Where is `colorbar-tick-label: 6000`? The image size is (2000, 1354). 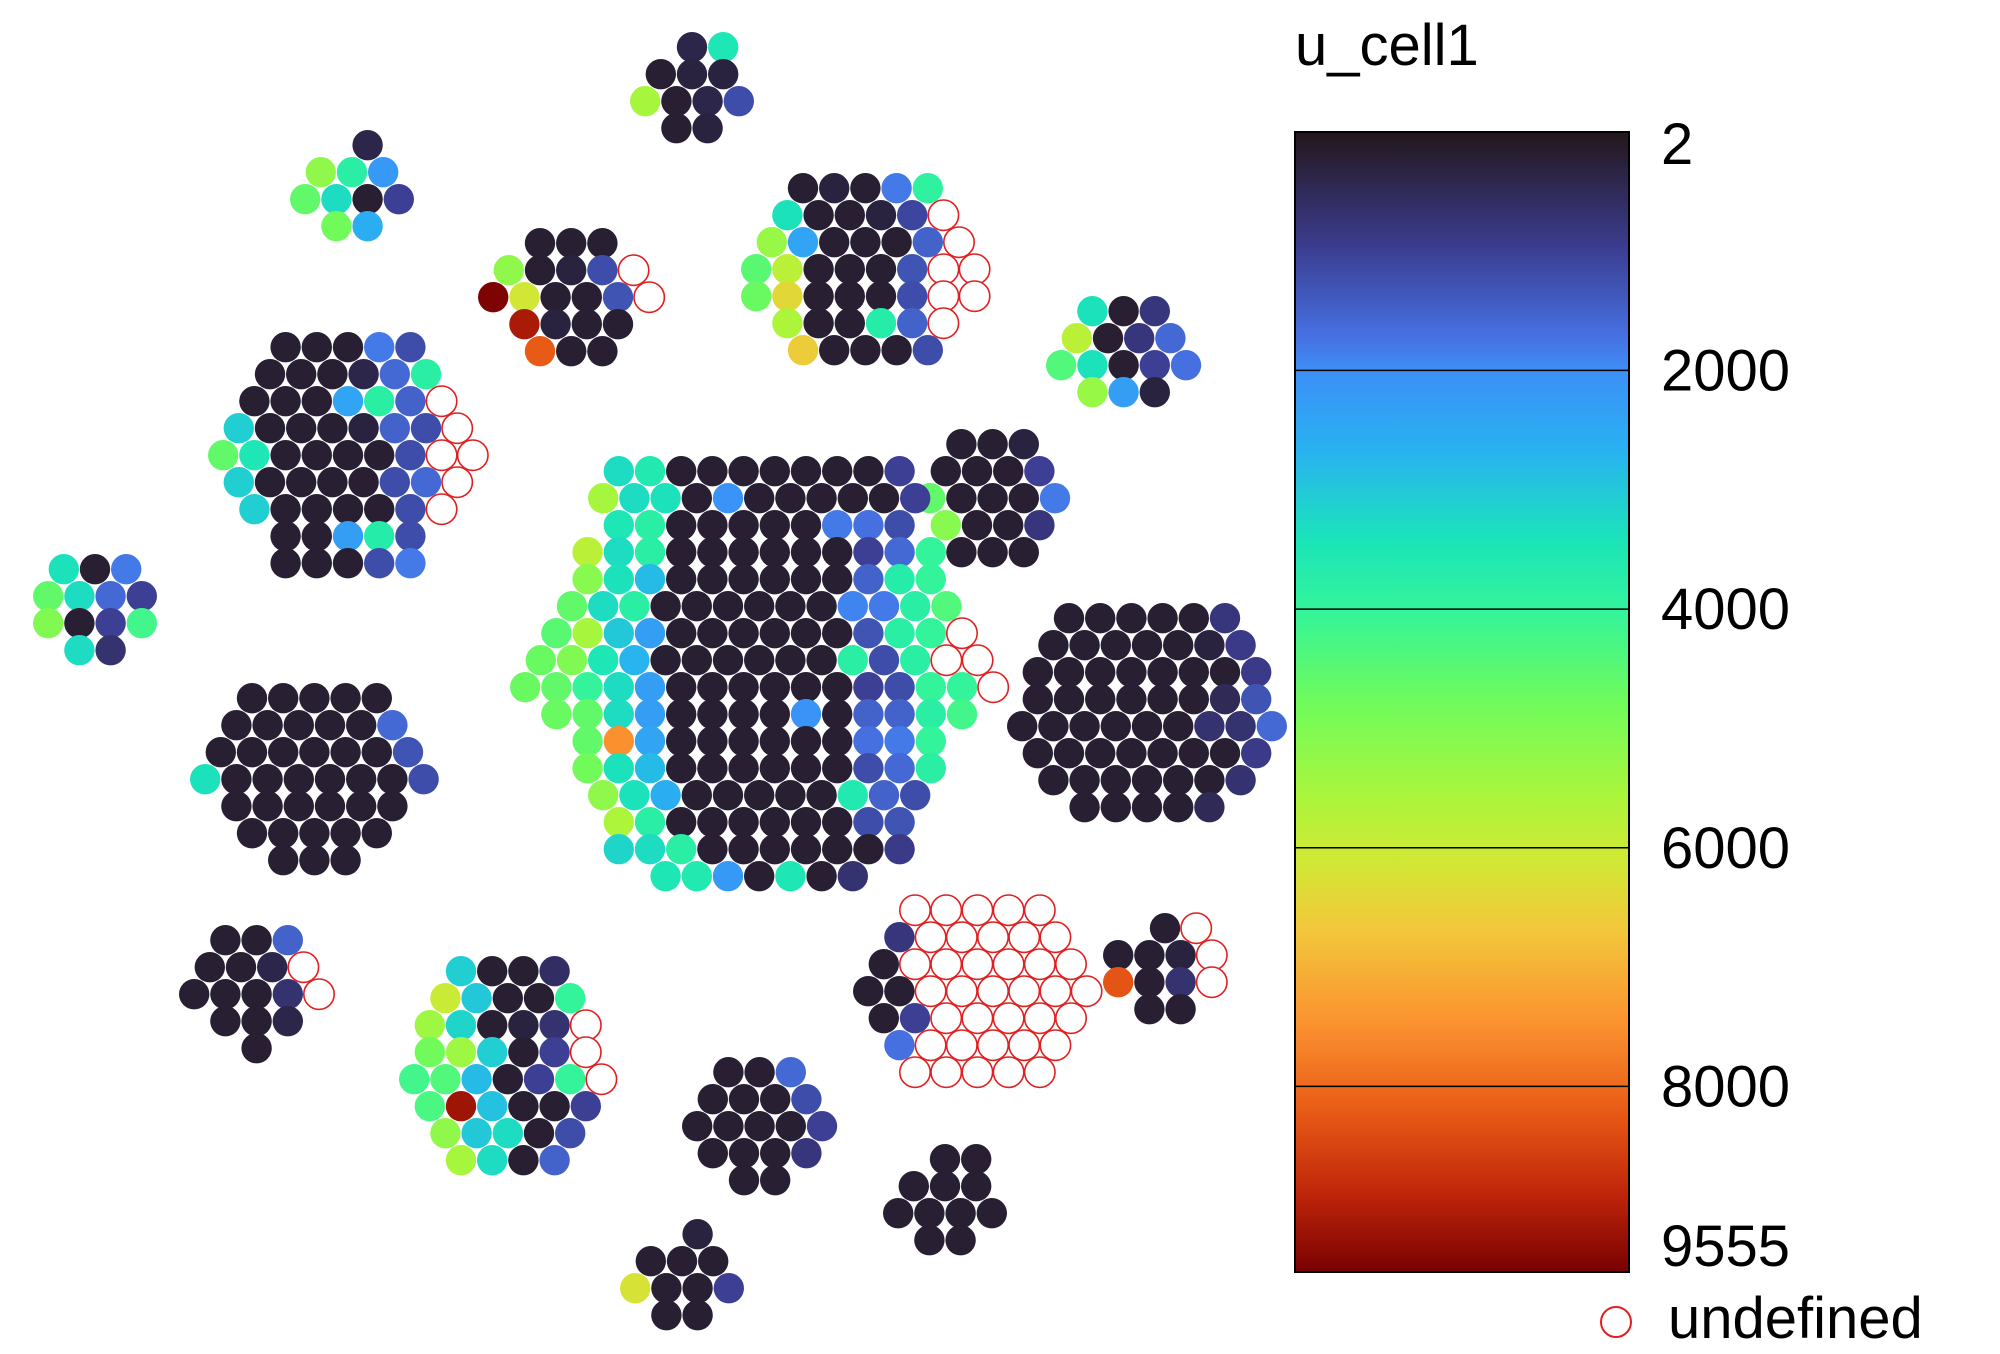 colorbar-tick-label: 6000 is located at coordinates (1725, 848).